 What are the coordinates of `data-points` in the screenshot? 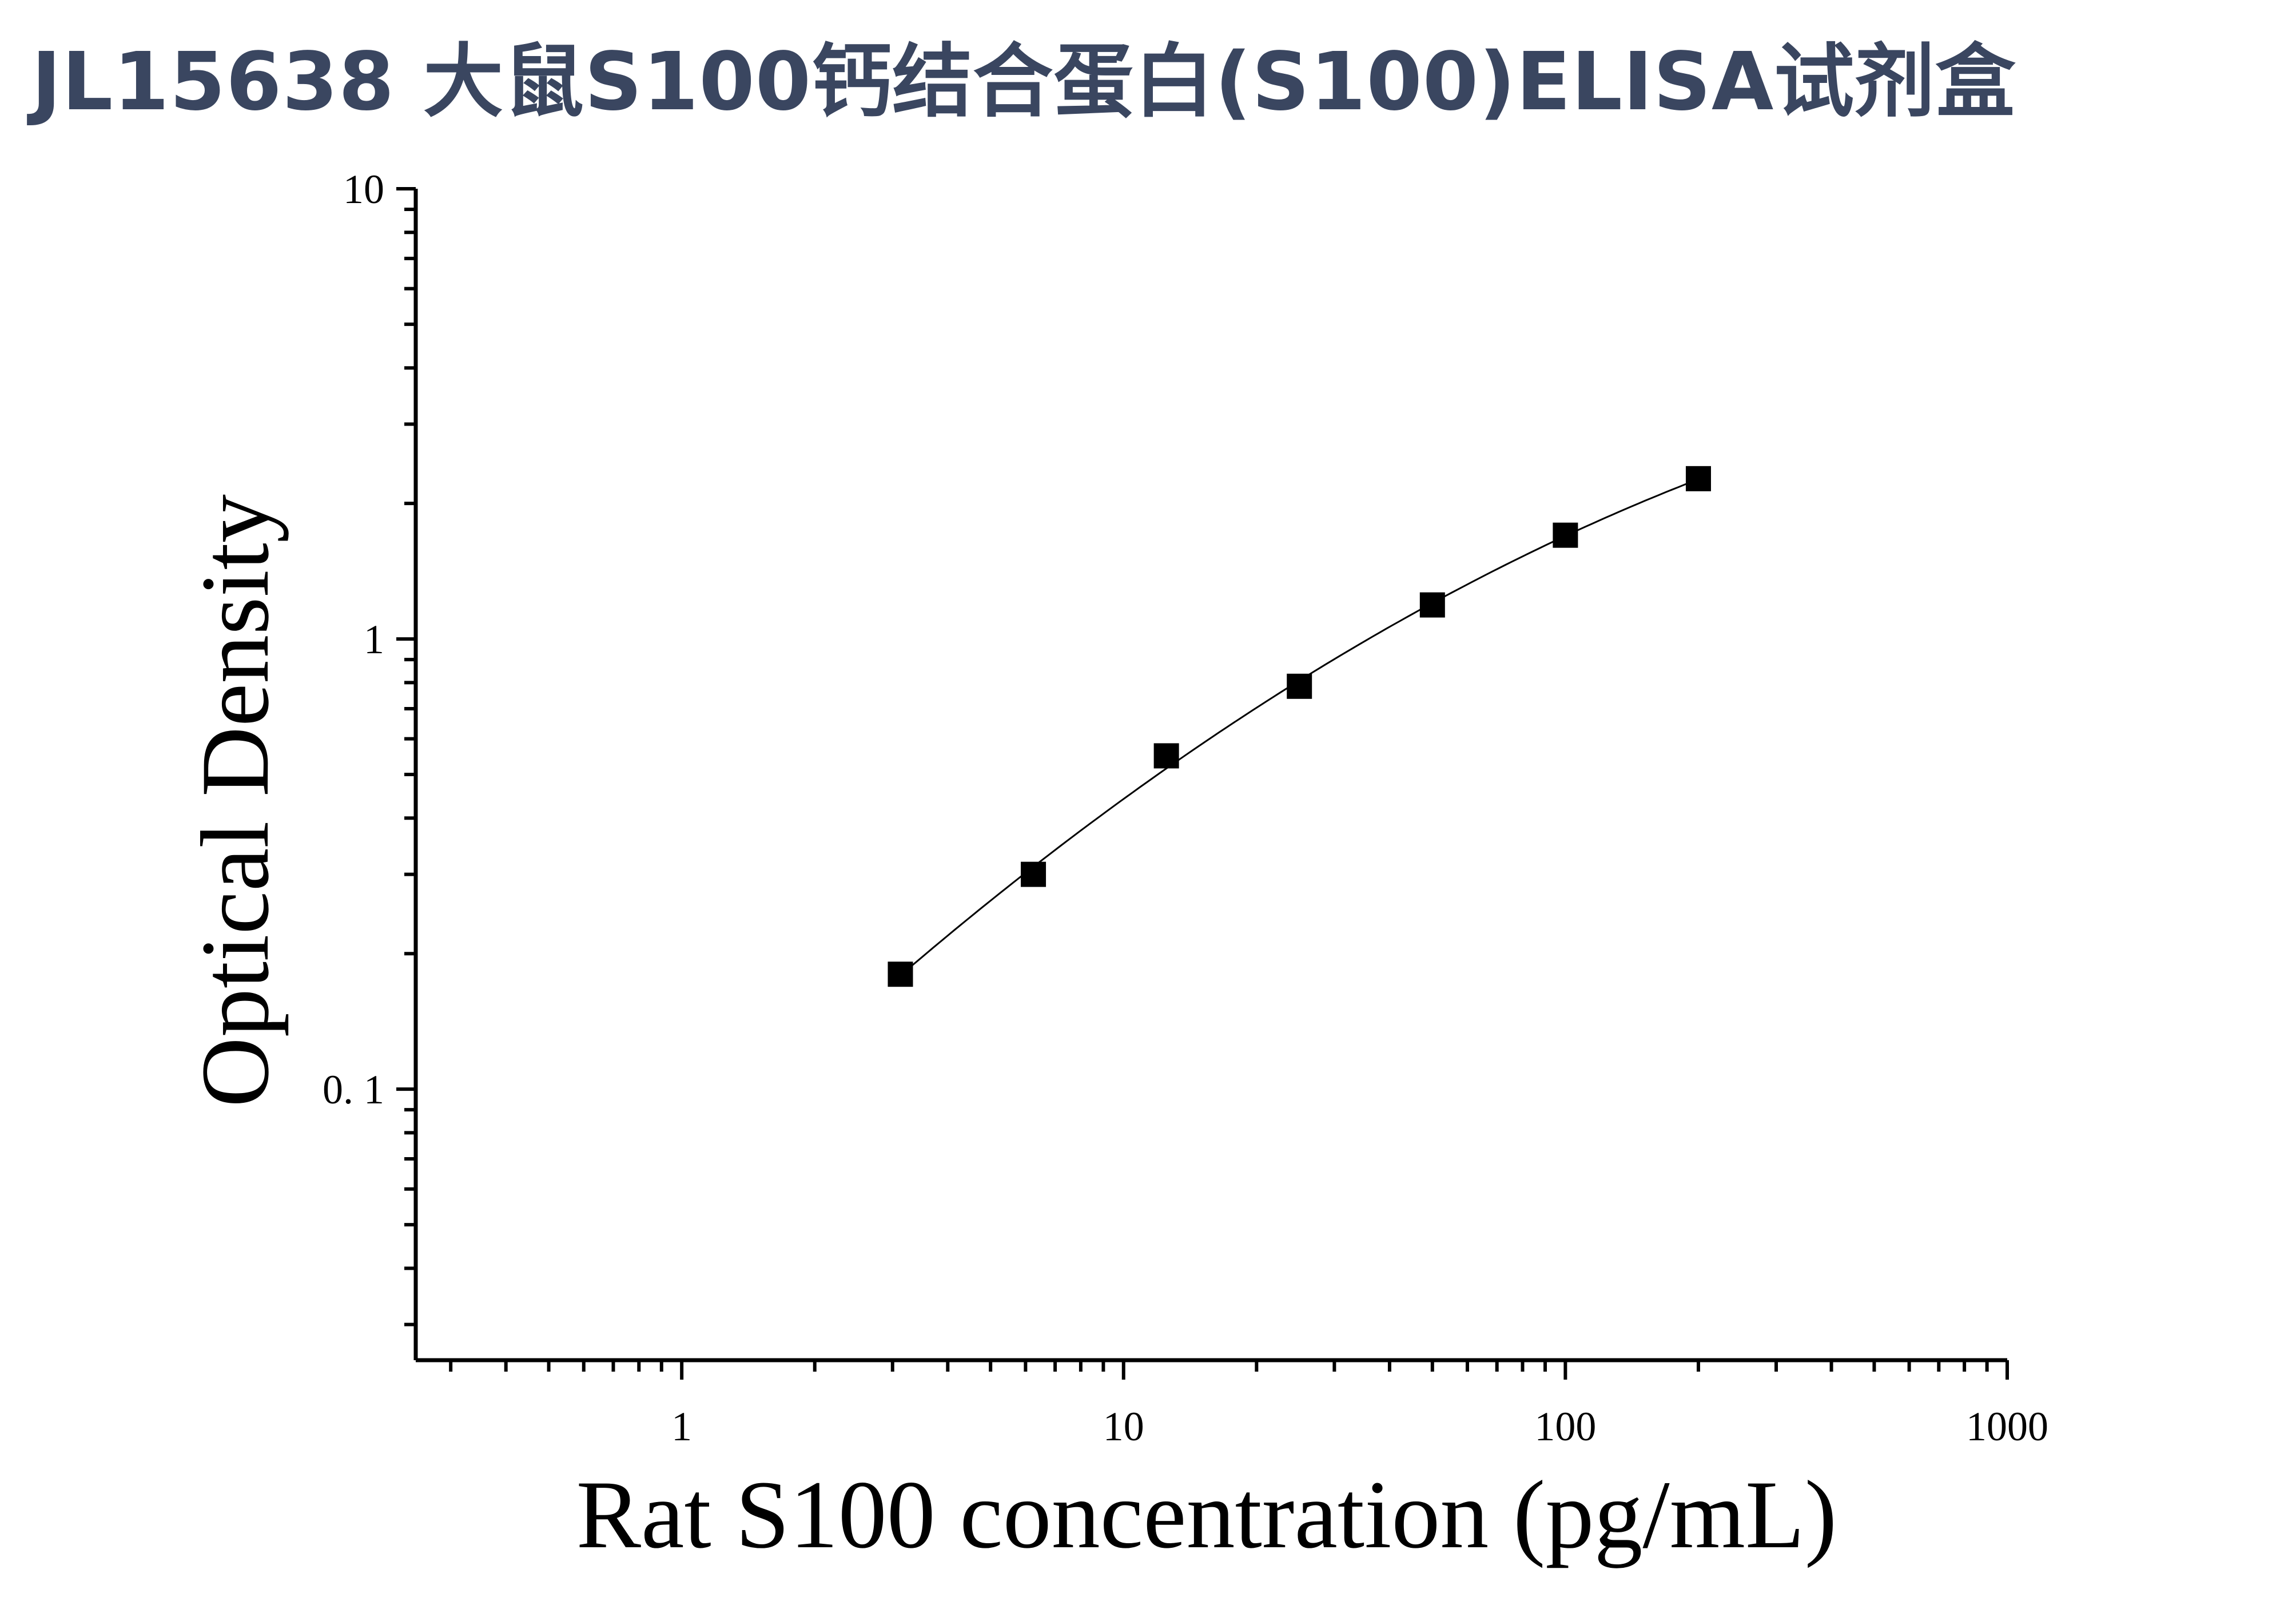 It's located at (1300, 726).